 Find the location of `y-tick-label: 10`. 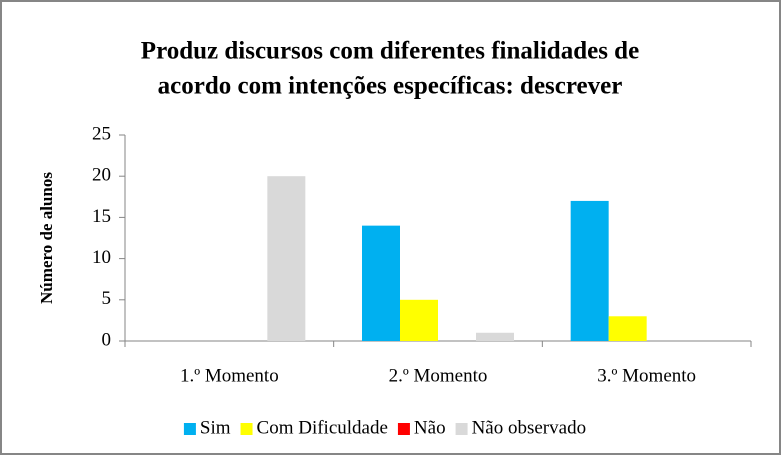

y-tick-label: 10 is located at coordinates (101, 257).